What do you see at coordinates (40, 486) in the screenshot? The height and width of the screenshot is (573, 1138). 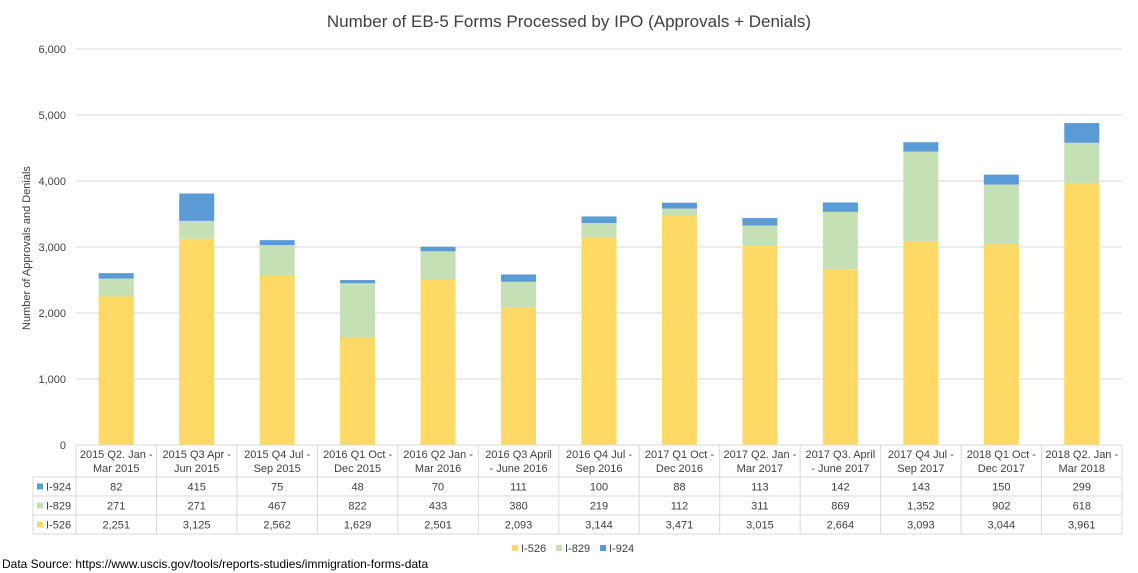 I see `table-legend-key` at bounding box center [40, 486].